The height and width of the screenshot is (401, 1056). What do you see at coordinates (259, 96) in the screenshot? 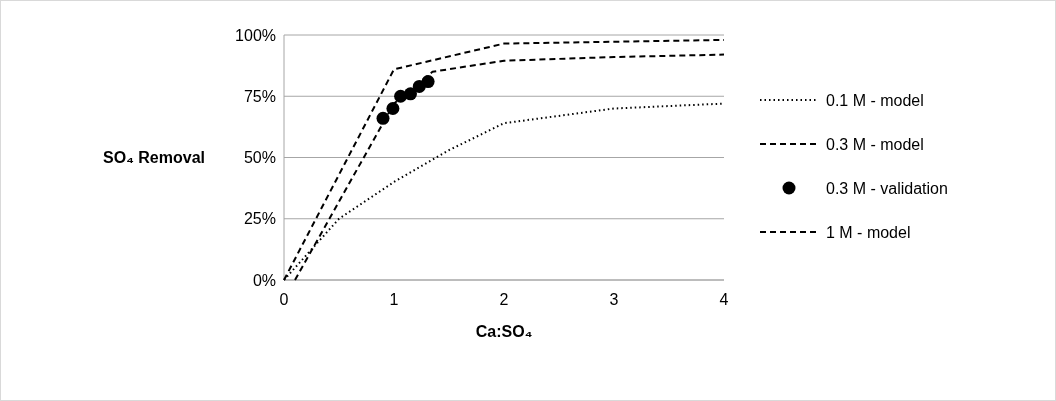
I see `y-tick-label: 75%` at bounding box center [259, 96].